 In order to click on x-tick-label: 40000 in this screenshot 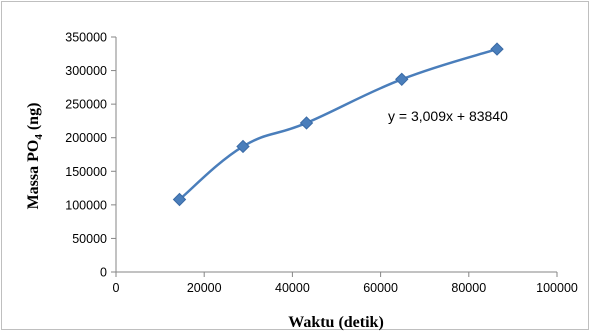, I will do `click(292, 288)`.